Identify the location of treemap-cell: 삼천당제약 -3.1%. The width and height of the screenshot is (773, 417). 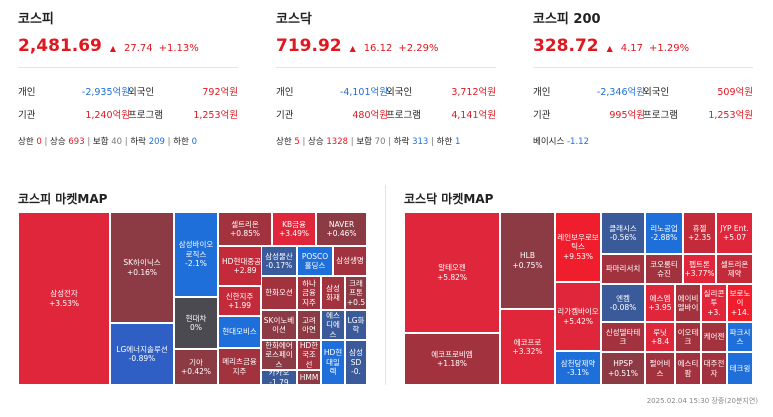
(578, 368).